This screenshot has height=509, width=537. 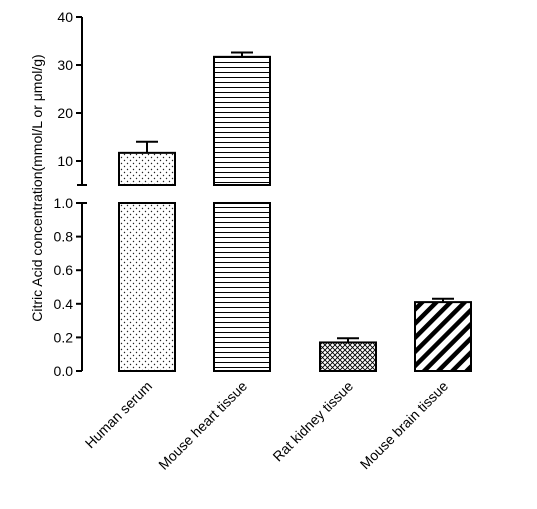 I want to click on y-tick-label-upper: 10, so click(x=65, y=161).